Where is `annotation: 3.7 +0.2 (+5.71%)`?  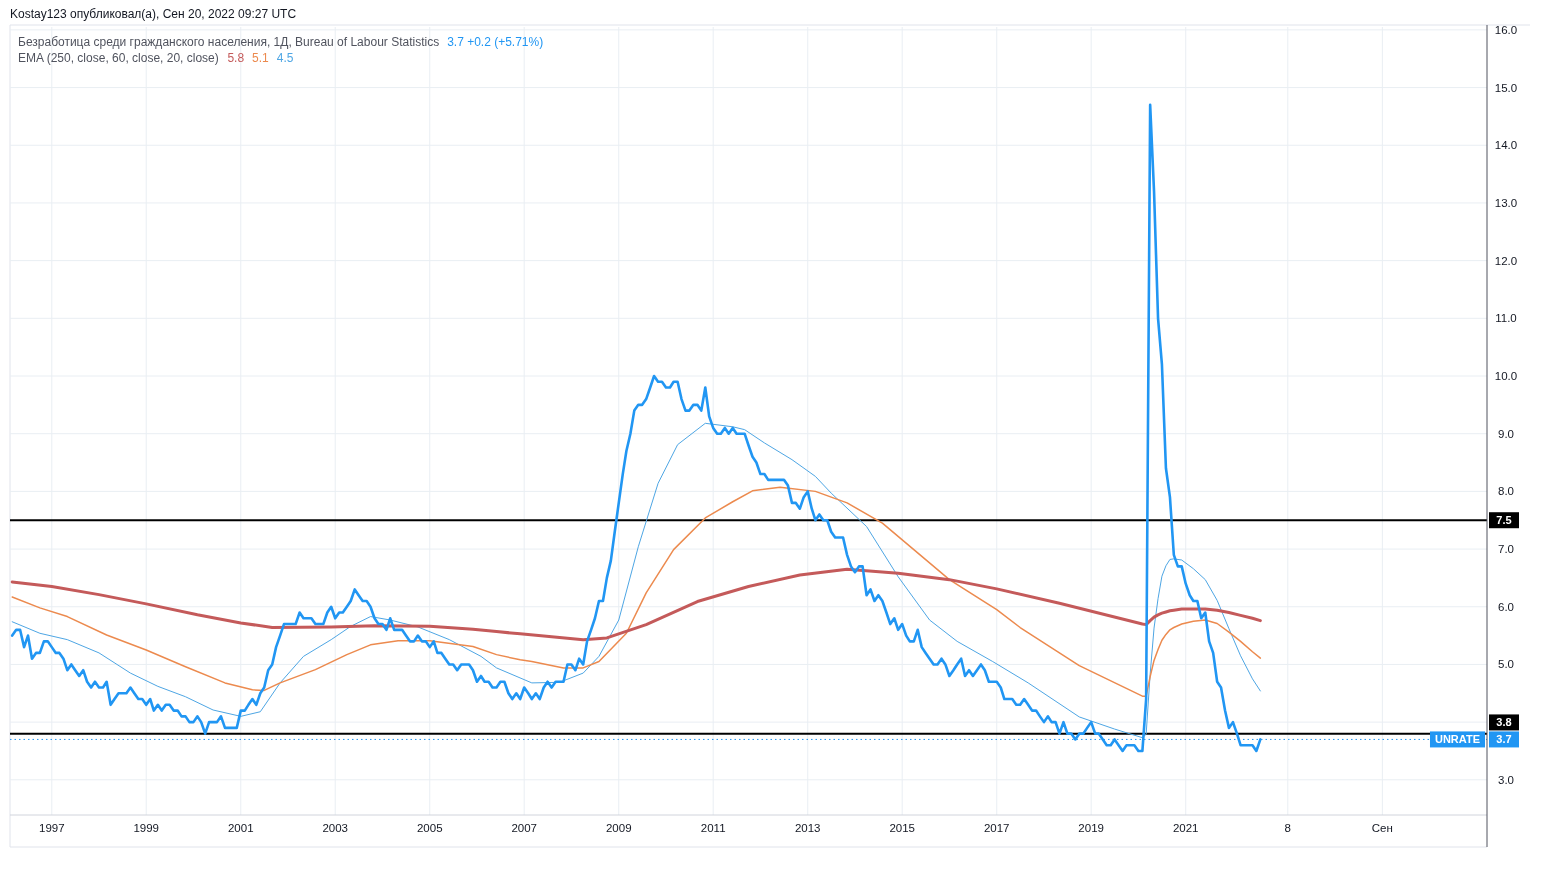
annotation: 3.7 +0.2 (+5.71%) is located at coordinates (495, 42).